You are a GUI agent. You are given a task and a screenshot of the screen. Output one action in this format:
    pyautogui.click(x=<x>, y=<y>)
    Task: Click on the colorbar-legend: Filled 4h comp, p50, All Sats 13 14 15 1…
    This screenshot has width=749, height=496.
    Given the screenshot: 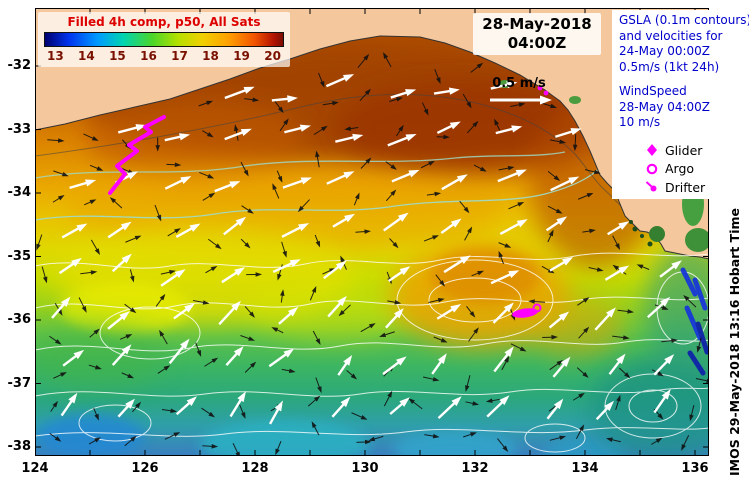 What is the action you would take?
    pyautogui.click(x=164, y=39)
    